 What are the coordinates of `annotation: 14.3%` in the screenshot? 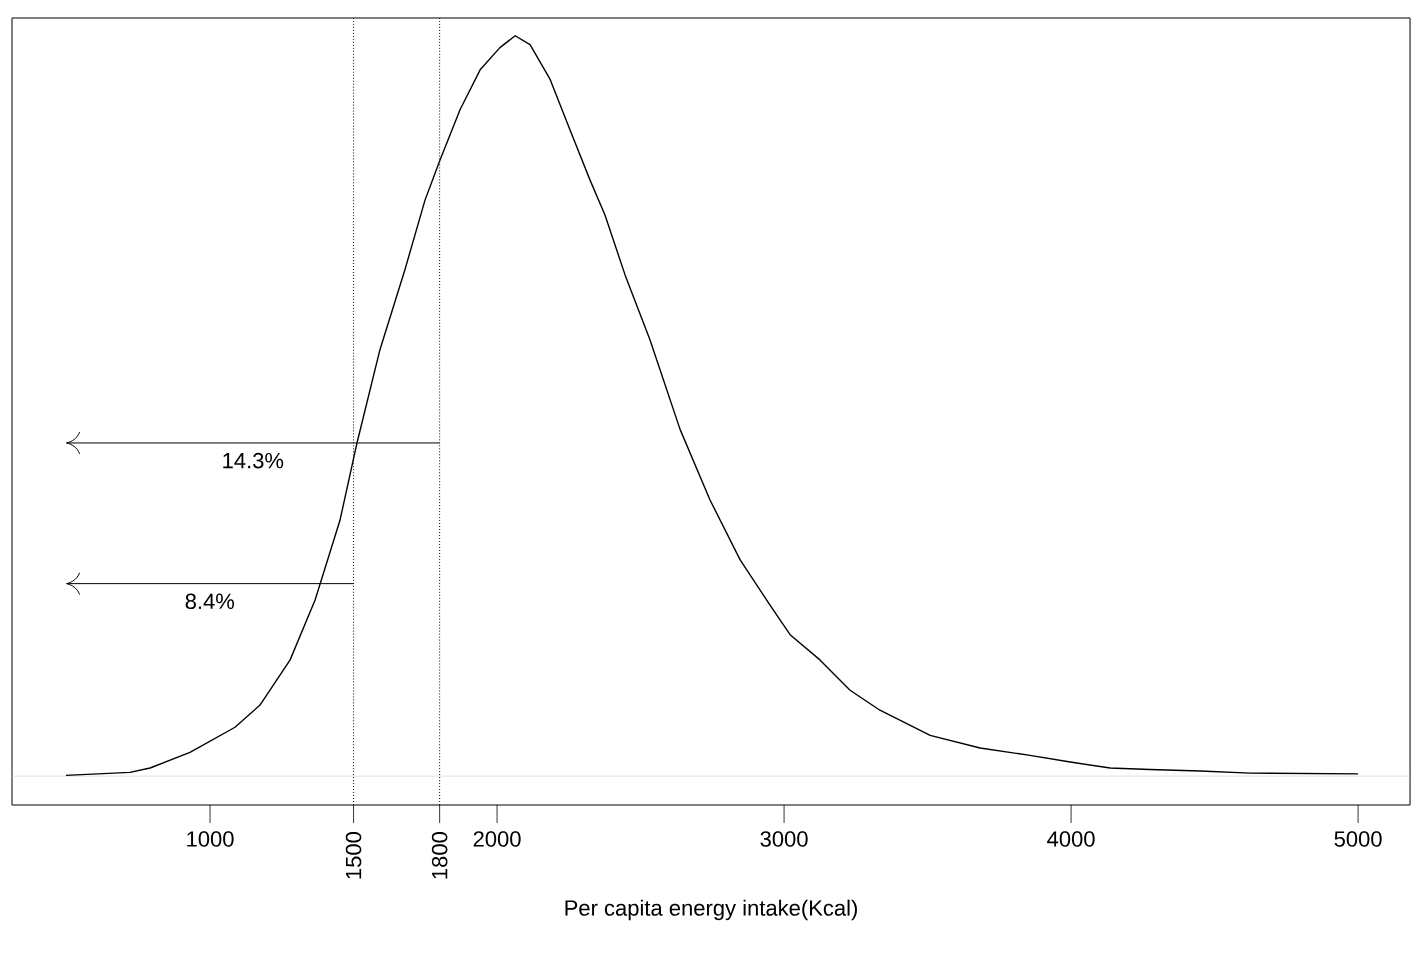 It's located at (253, 460).